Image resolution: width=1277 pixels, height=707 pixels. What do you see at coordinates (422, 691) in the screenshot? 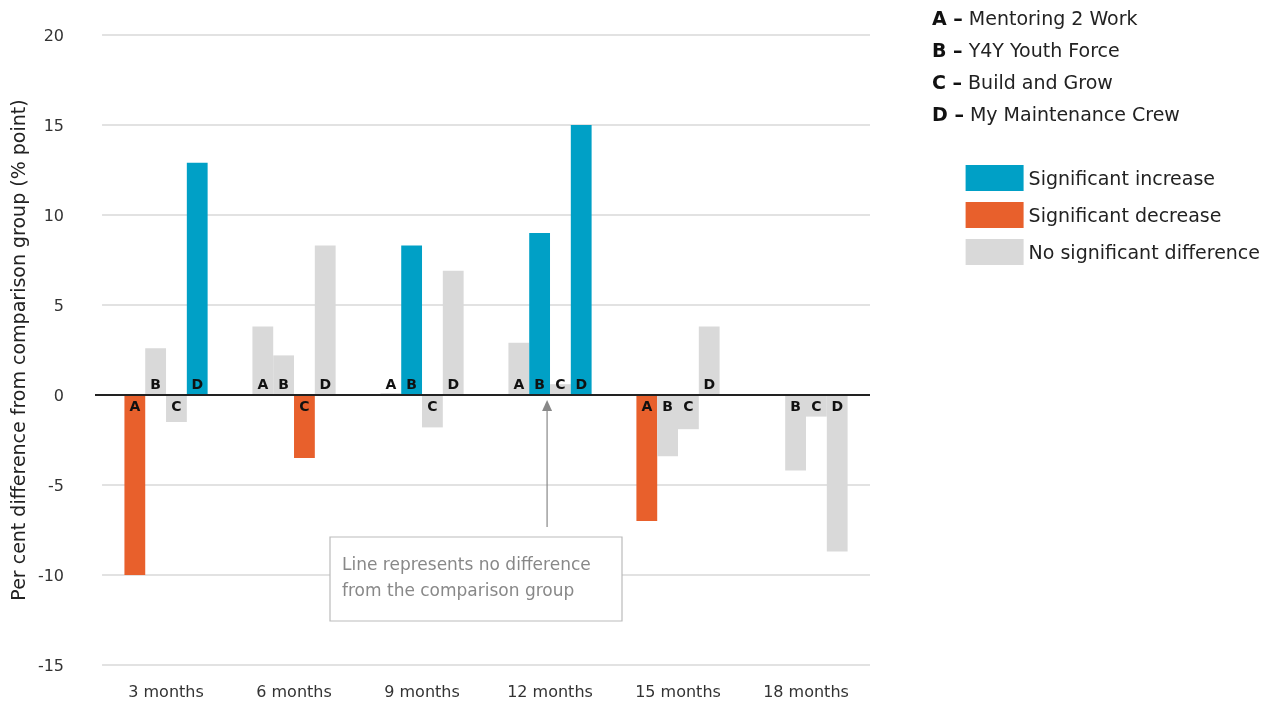
I see `x-tick-label: 9 months` at bounding box center [422, 691].